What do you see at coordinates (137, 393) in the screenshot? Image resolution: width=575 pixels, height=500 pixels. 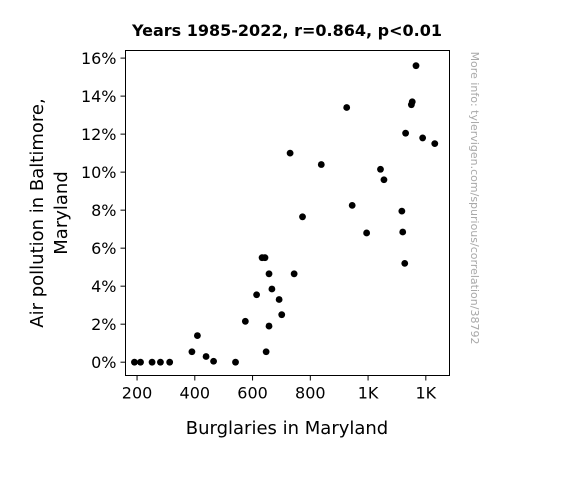 I see `x-tick-label: 200` at bounding box center [137, 393].